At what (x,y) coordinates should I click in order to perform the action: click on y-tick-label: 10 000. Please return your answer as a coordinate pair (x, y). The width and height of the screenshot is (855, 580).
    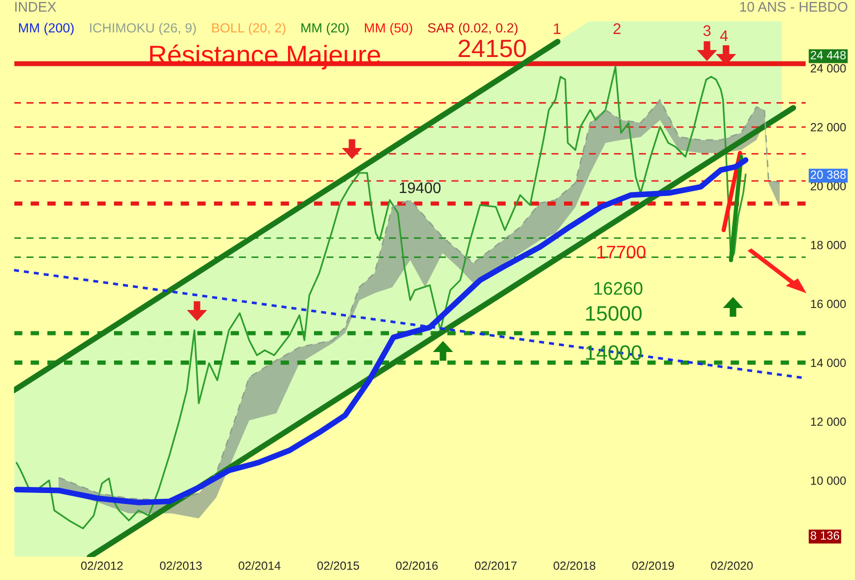
    Looking at the image, I should click on (828, 480).